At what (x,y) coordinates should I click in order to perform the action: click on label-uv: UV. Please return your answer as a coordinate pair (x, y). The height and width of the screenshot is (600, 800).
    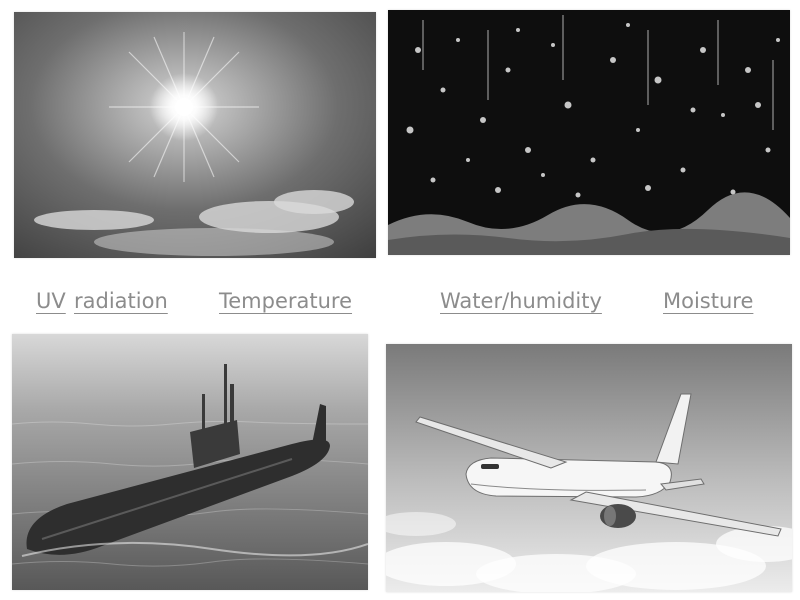
    Looking at the image, I should click on (51, 301).